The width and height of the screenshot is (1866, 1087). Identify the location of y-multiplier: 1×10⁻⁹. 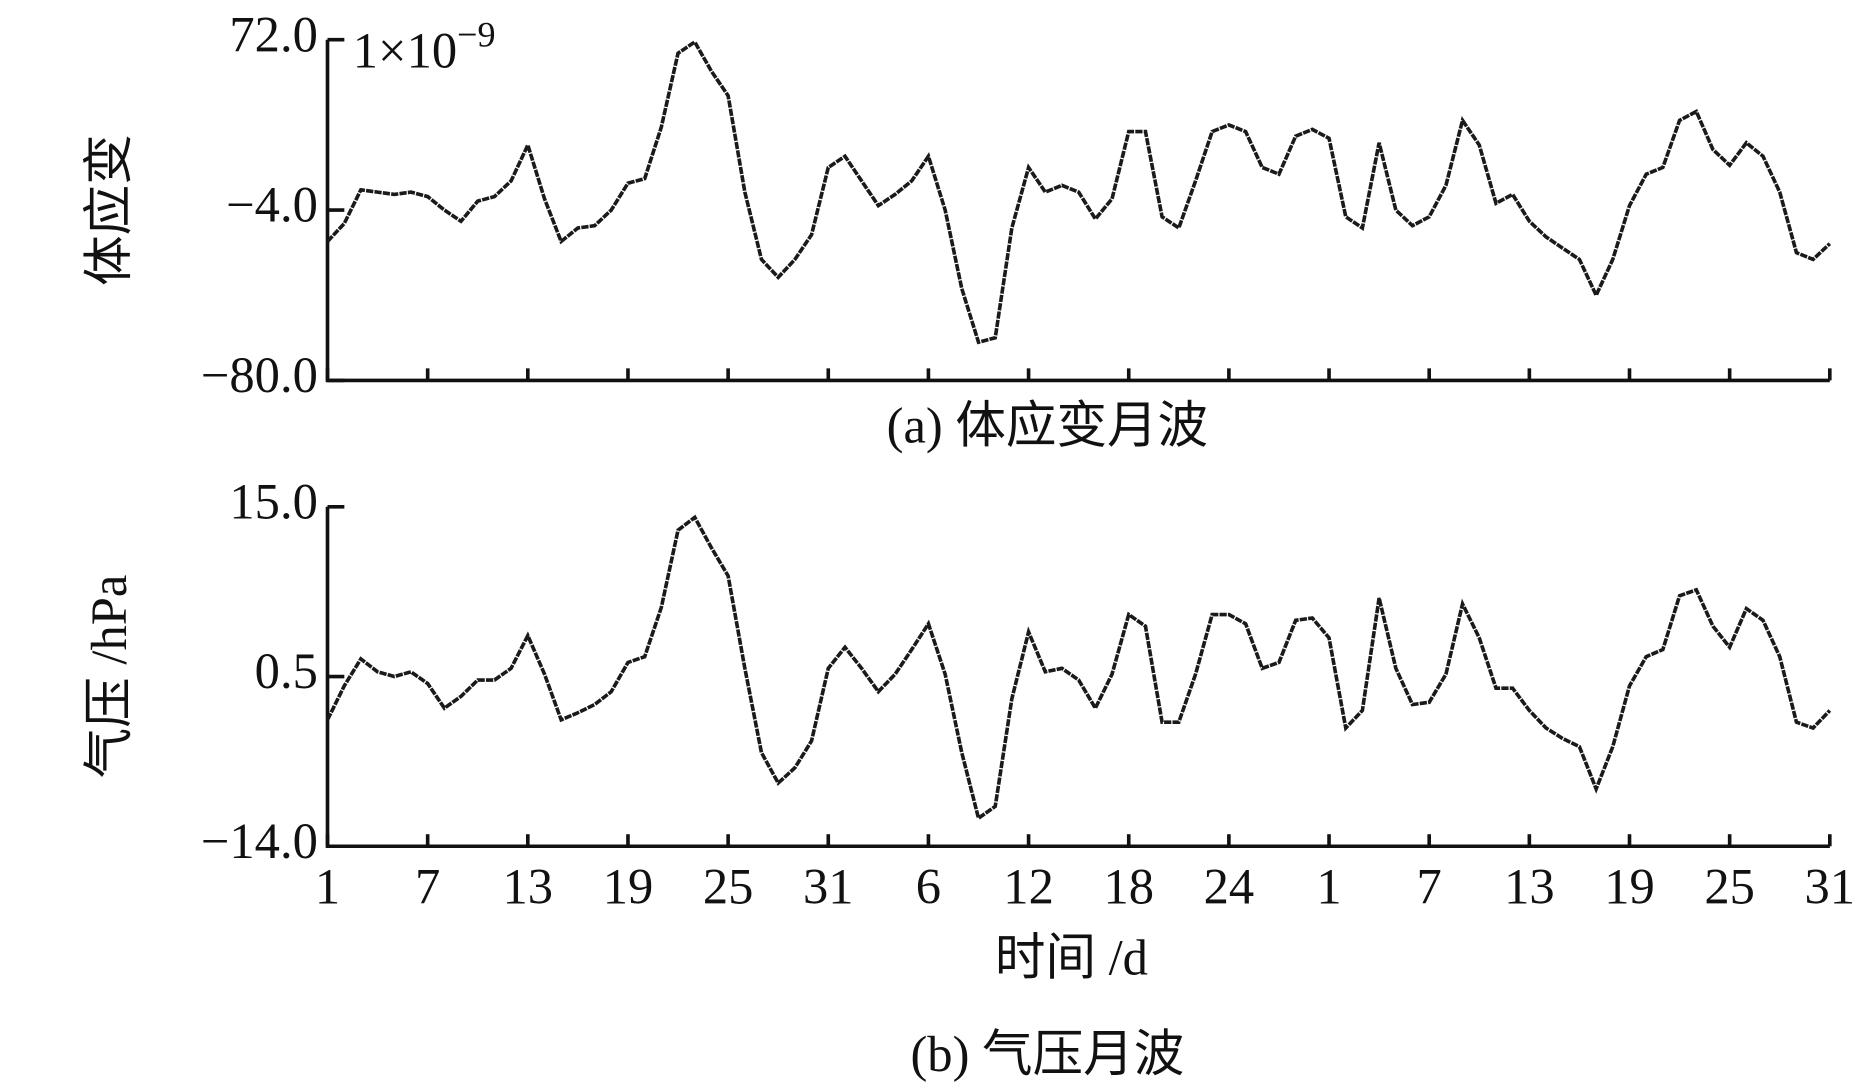
(424, 46).